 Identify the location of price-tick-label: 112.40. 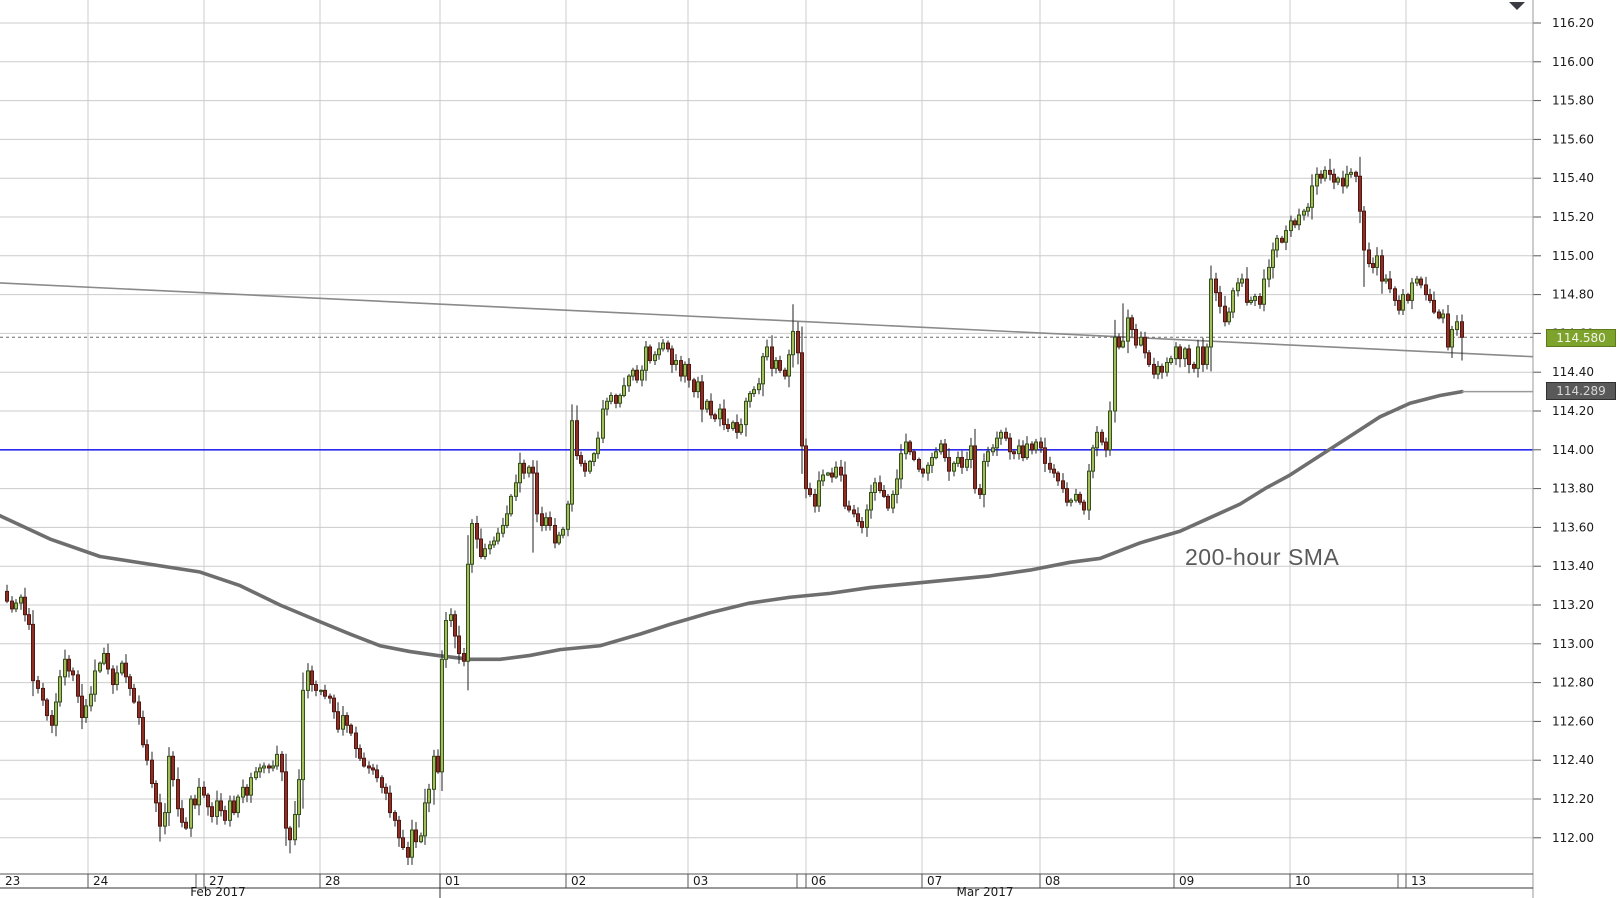
(1573, 760).